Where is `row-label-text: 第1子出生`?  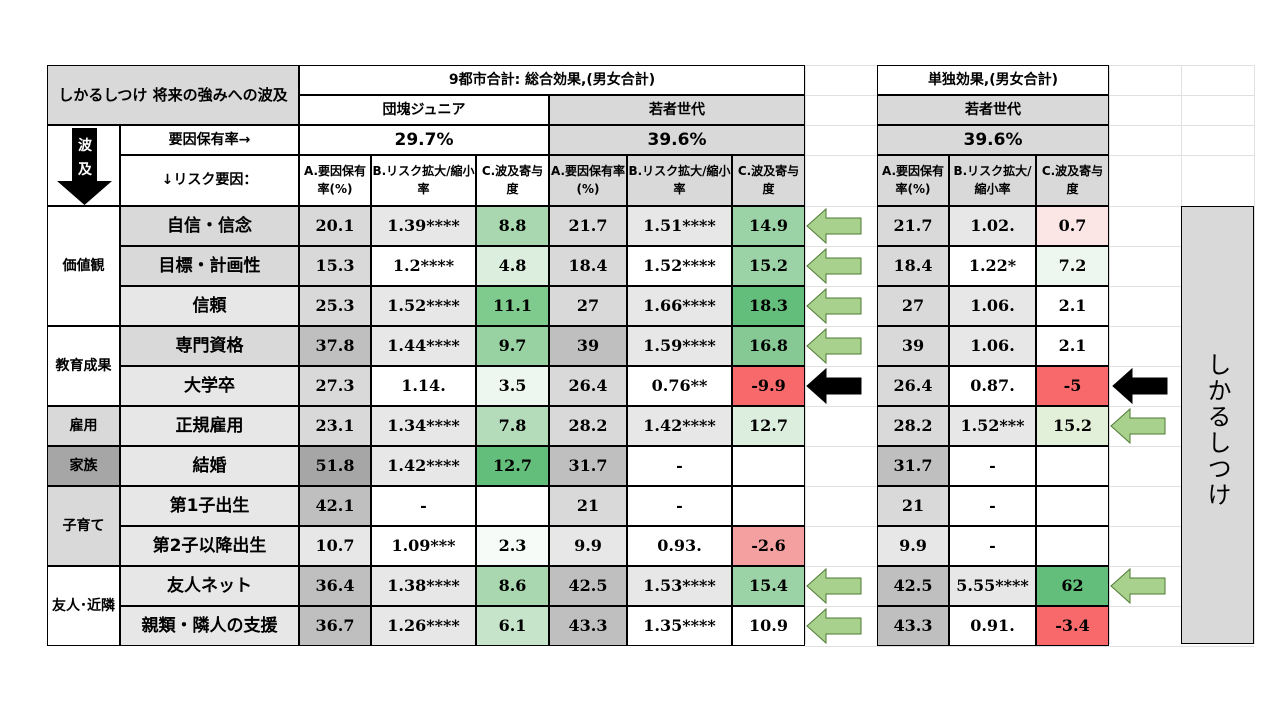 row-label-text: 第1子出生 is located at coordinates (209, 505).